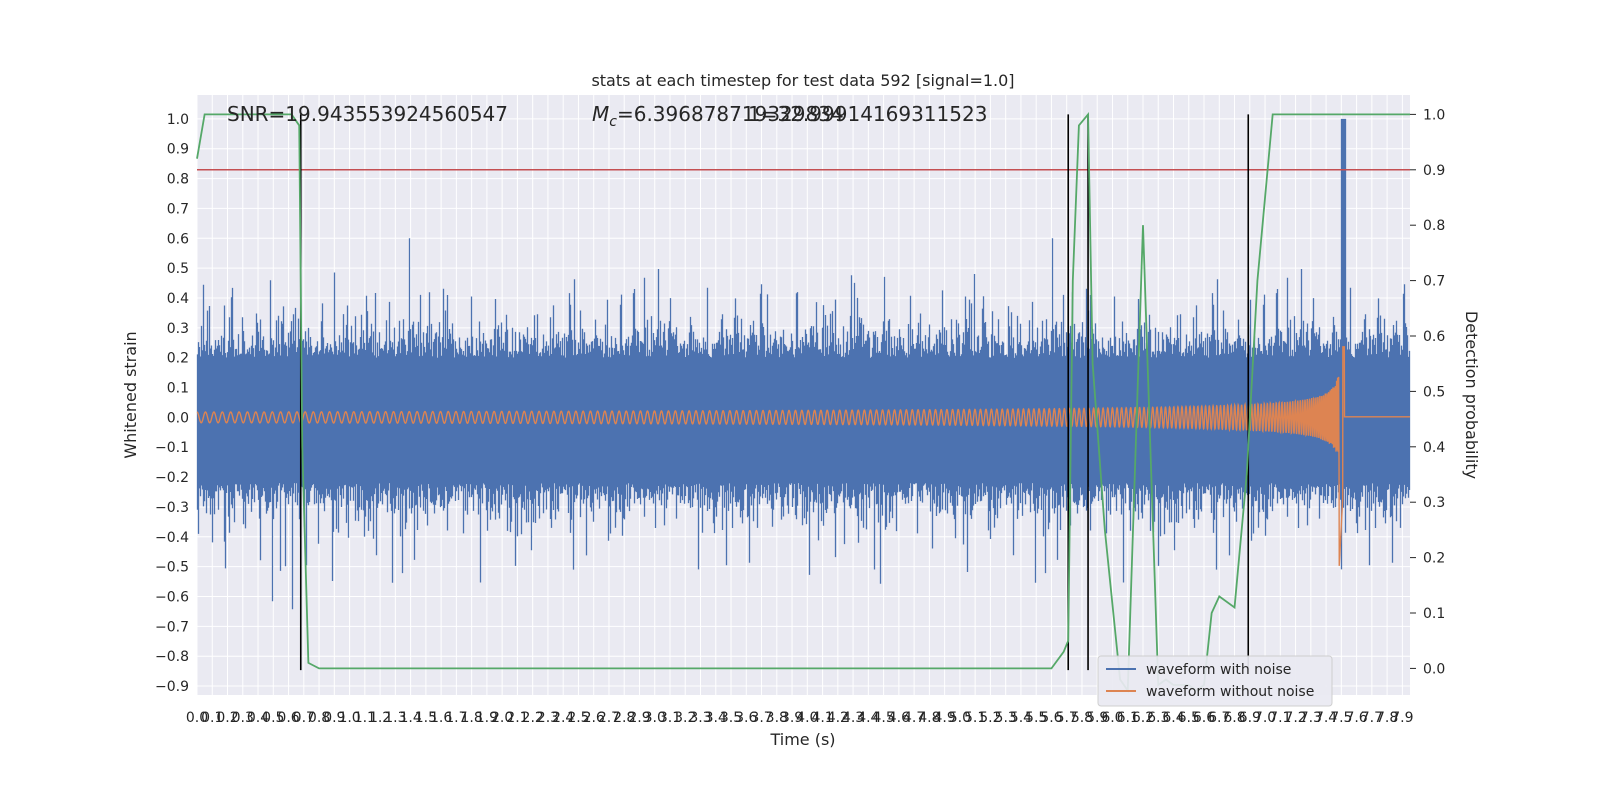  I want to click on x-tick-label: 0.8, so click(319, 718).